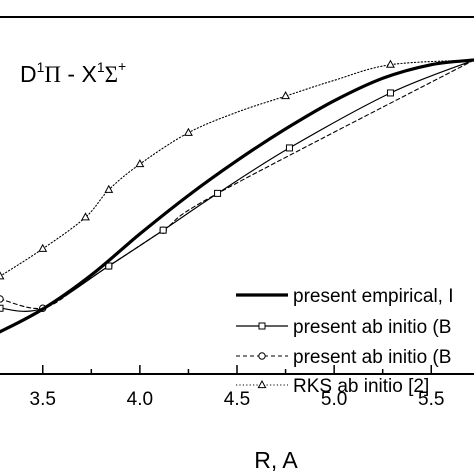  I want to click on tick-layer: 3.5 4.0 4.5 5.0 5.5, so click(237, 387).